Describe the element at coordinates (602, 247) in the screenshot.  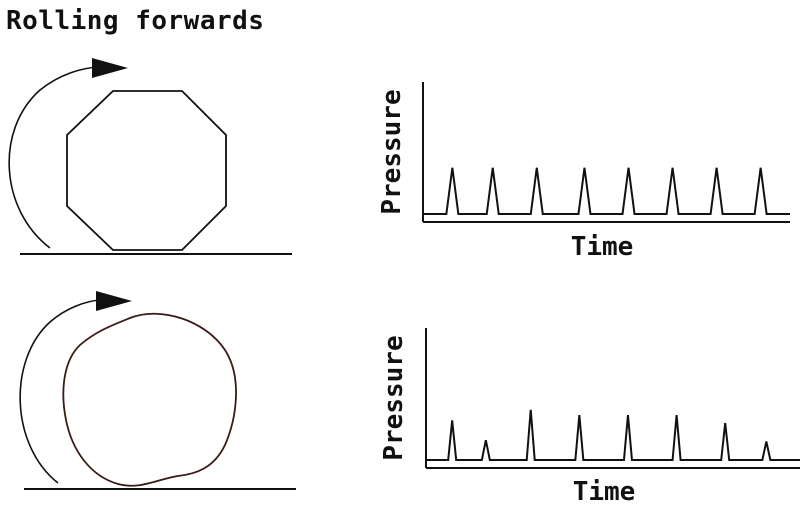
I see `top-x-axis-label: Time` at that location.